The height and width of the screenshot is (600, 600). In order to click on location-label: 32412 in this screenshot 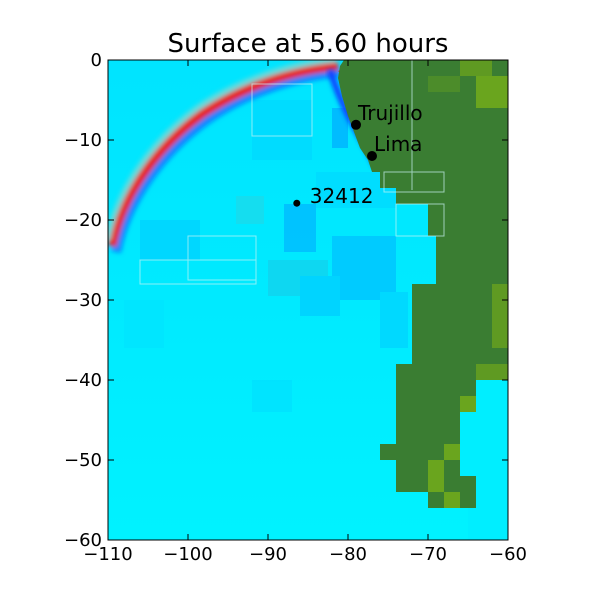, I will do `click(342, 196)`.